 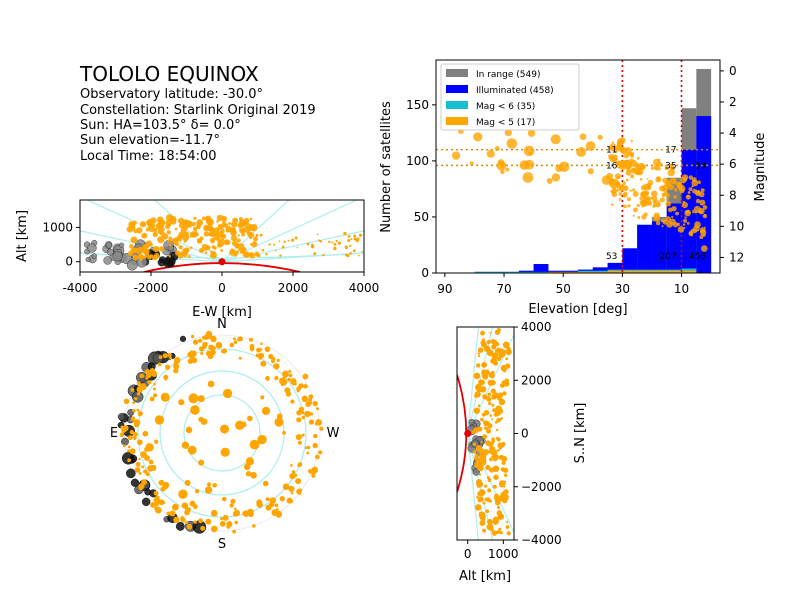 I want to click on hist-y-axis-label: Number of satellites, so click(x=386, y=167).